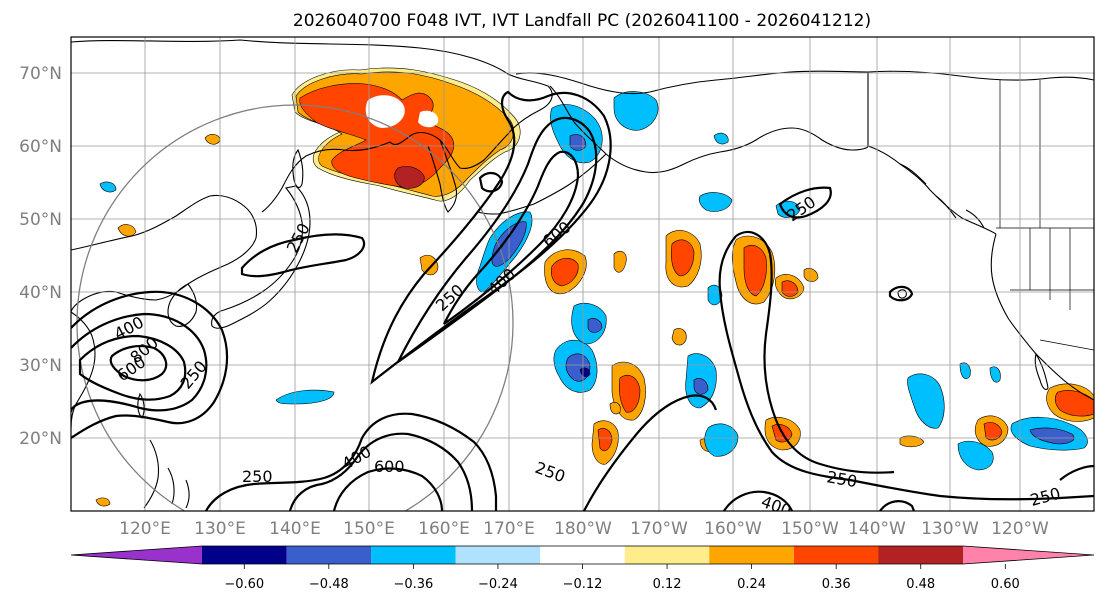 The width and height of the screenshot is (1105, 604). What do you see at coordinates (682, 258) in the screenshot?
I see `shade-cp-3s` at bounding box center [682, 258].